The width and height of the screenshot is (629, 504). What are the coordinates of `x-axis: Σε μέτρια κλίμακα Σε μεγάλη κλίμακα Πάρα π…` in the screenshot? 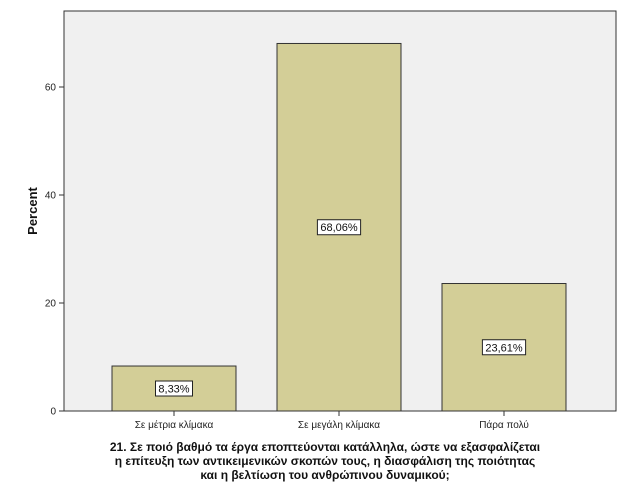 It's located at (332, 421).